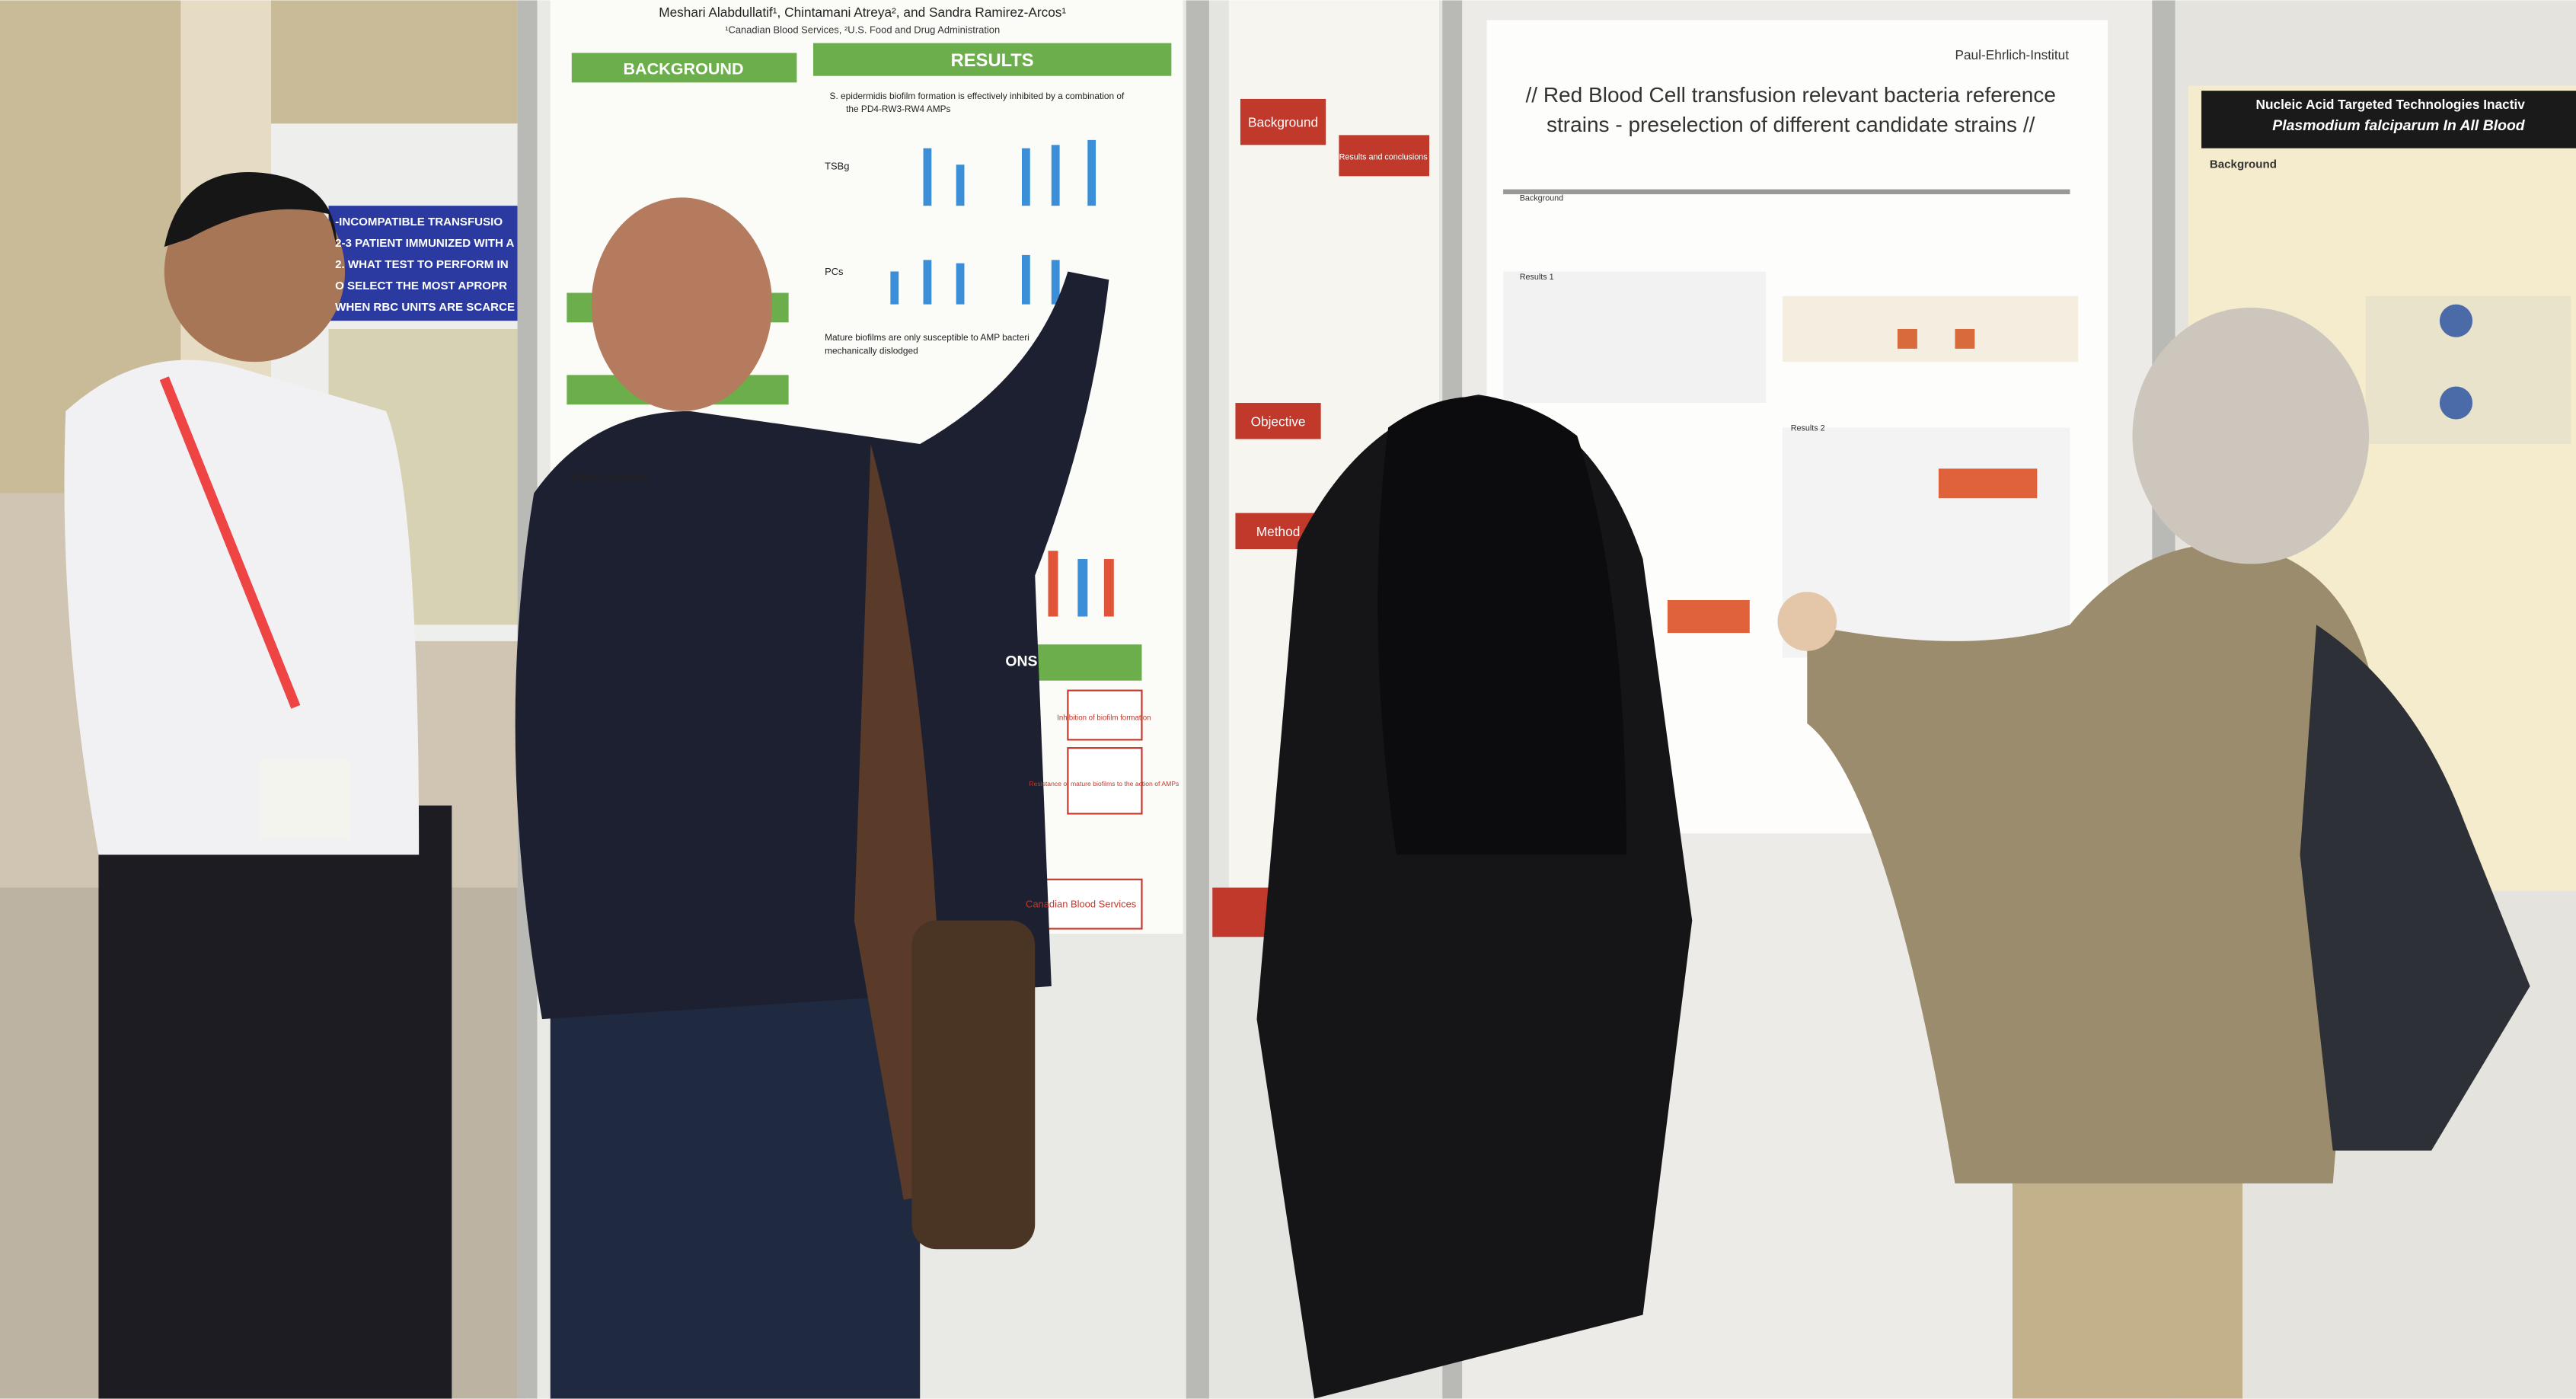 This screenshot has width=2576, height=1399. I want to click on section-heading: Method, so click(1278, 531).